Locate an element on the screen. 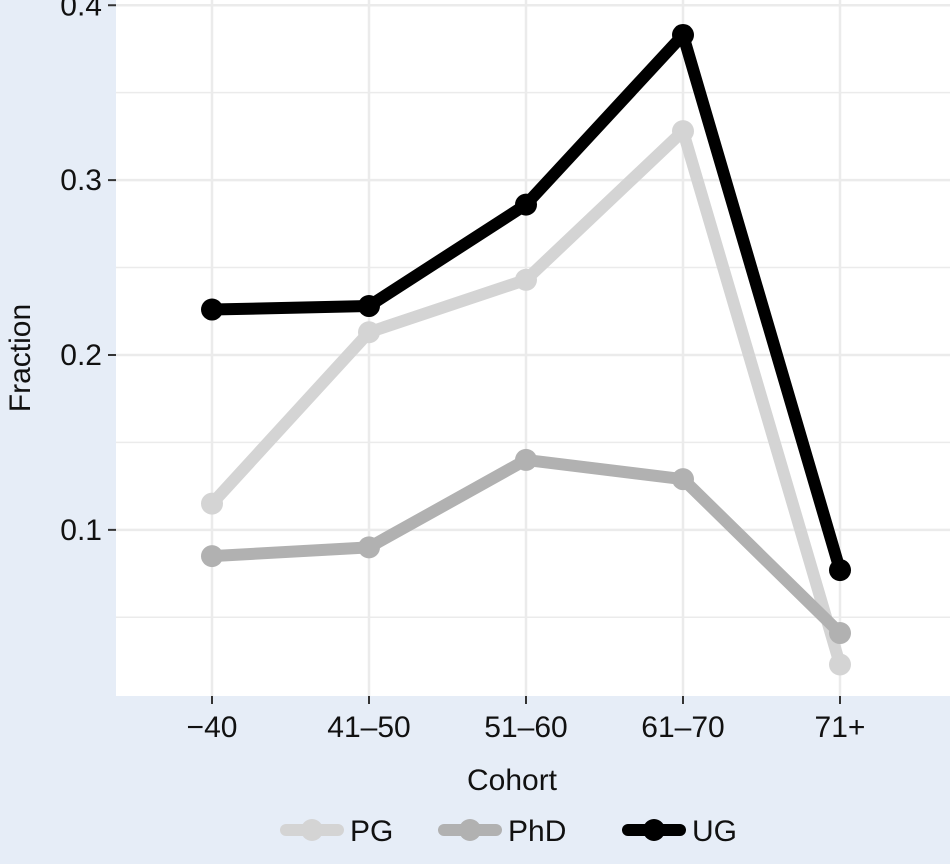 Image resolution: width=950 pixels, height=864 pixels. y-axis-title: Fraction is located at coordinates (20, 358).